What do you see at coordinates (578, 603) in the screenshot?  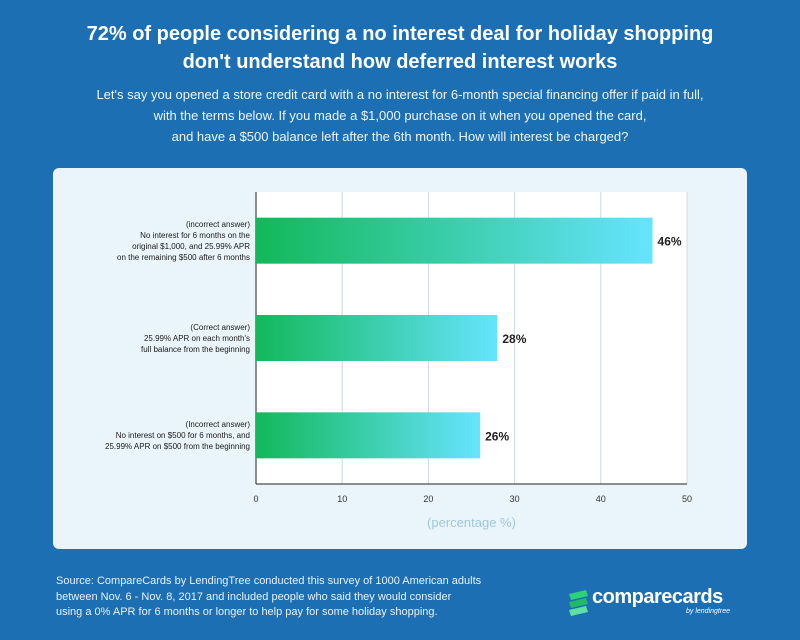 I see `logo-icon` at bounding box center [578, 603].